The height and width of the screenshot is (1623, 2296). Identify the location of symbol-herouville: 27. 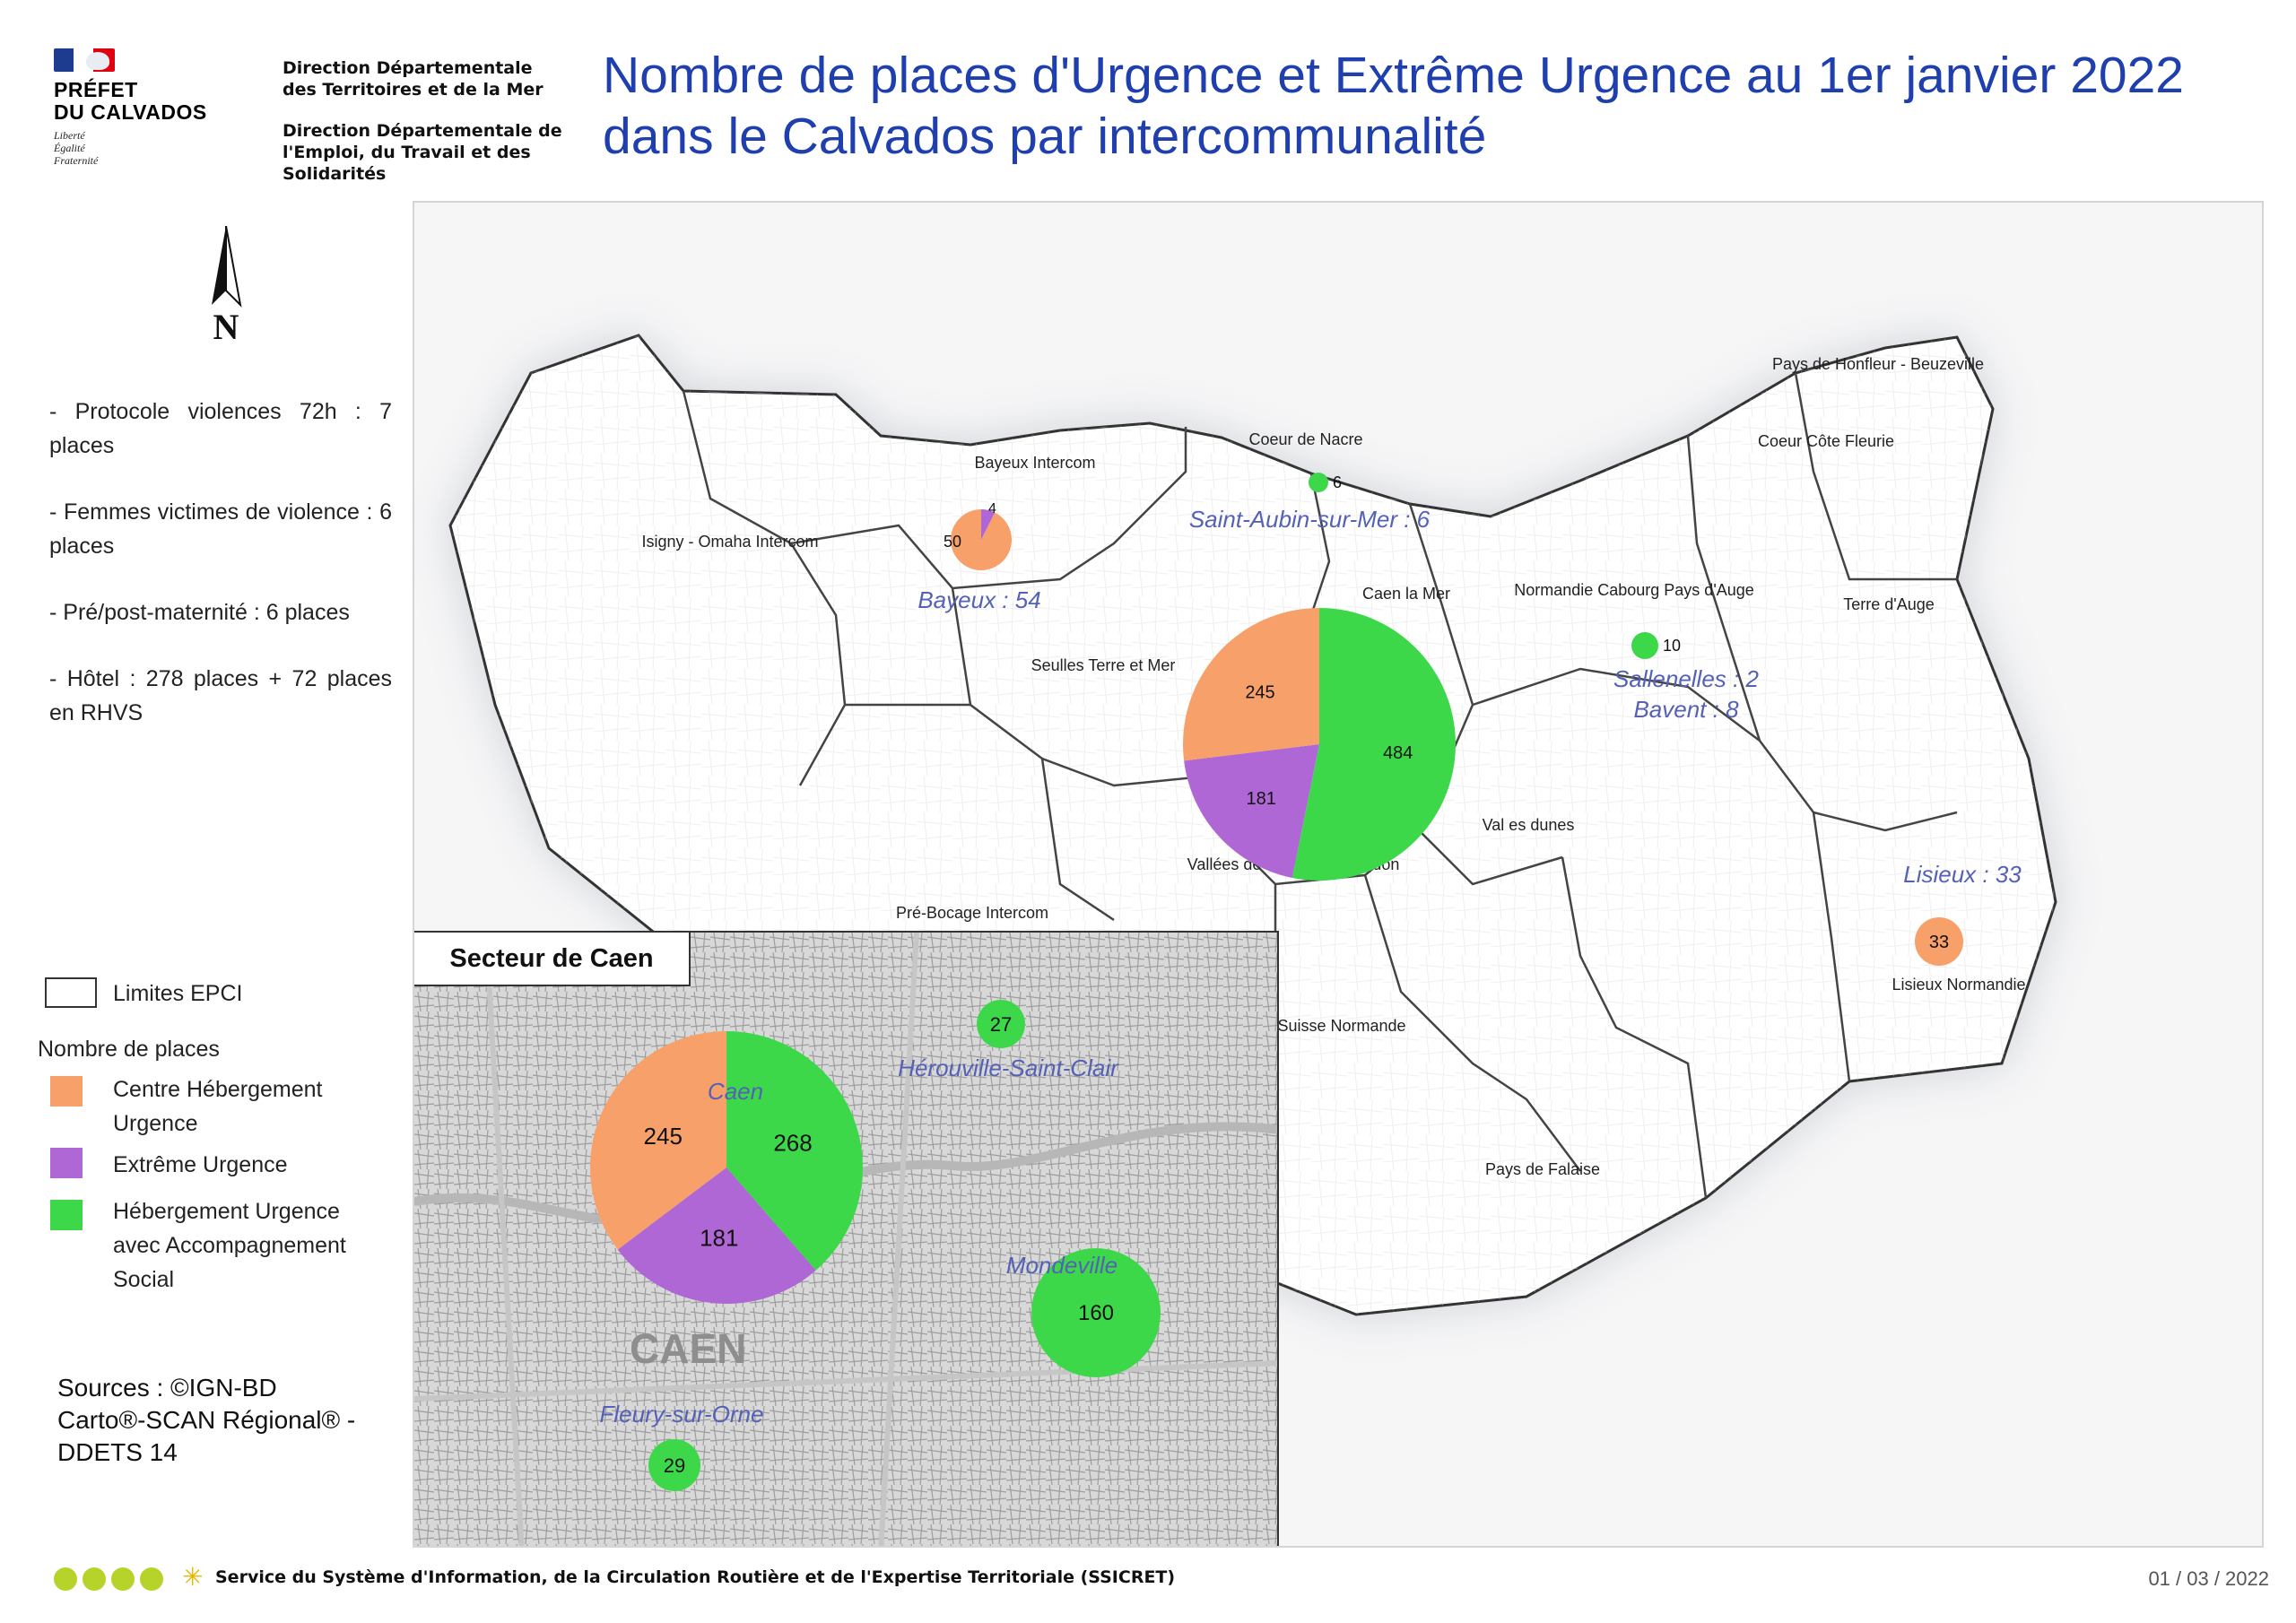
(1001, 1024).